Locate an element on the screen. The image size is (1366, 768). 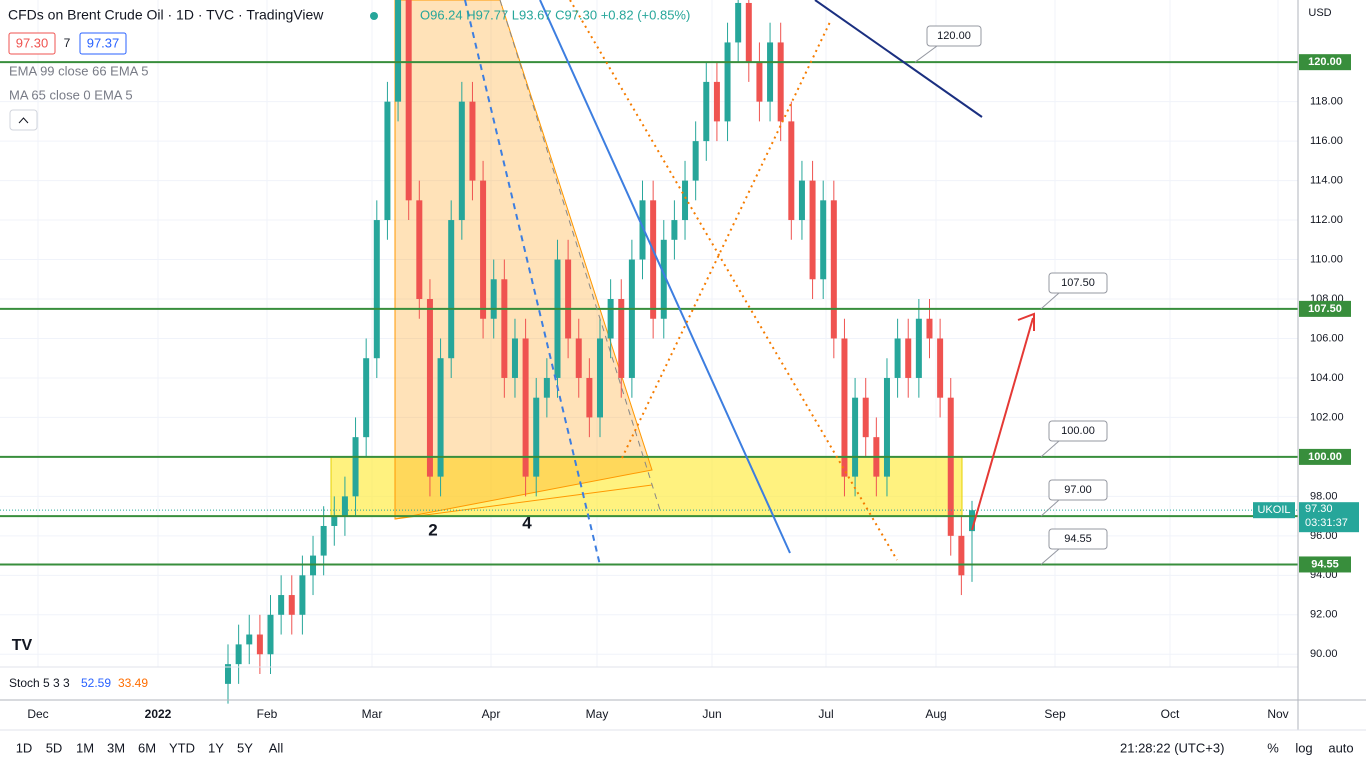
bid-box is located at coordinates (32, 43).